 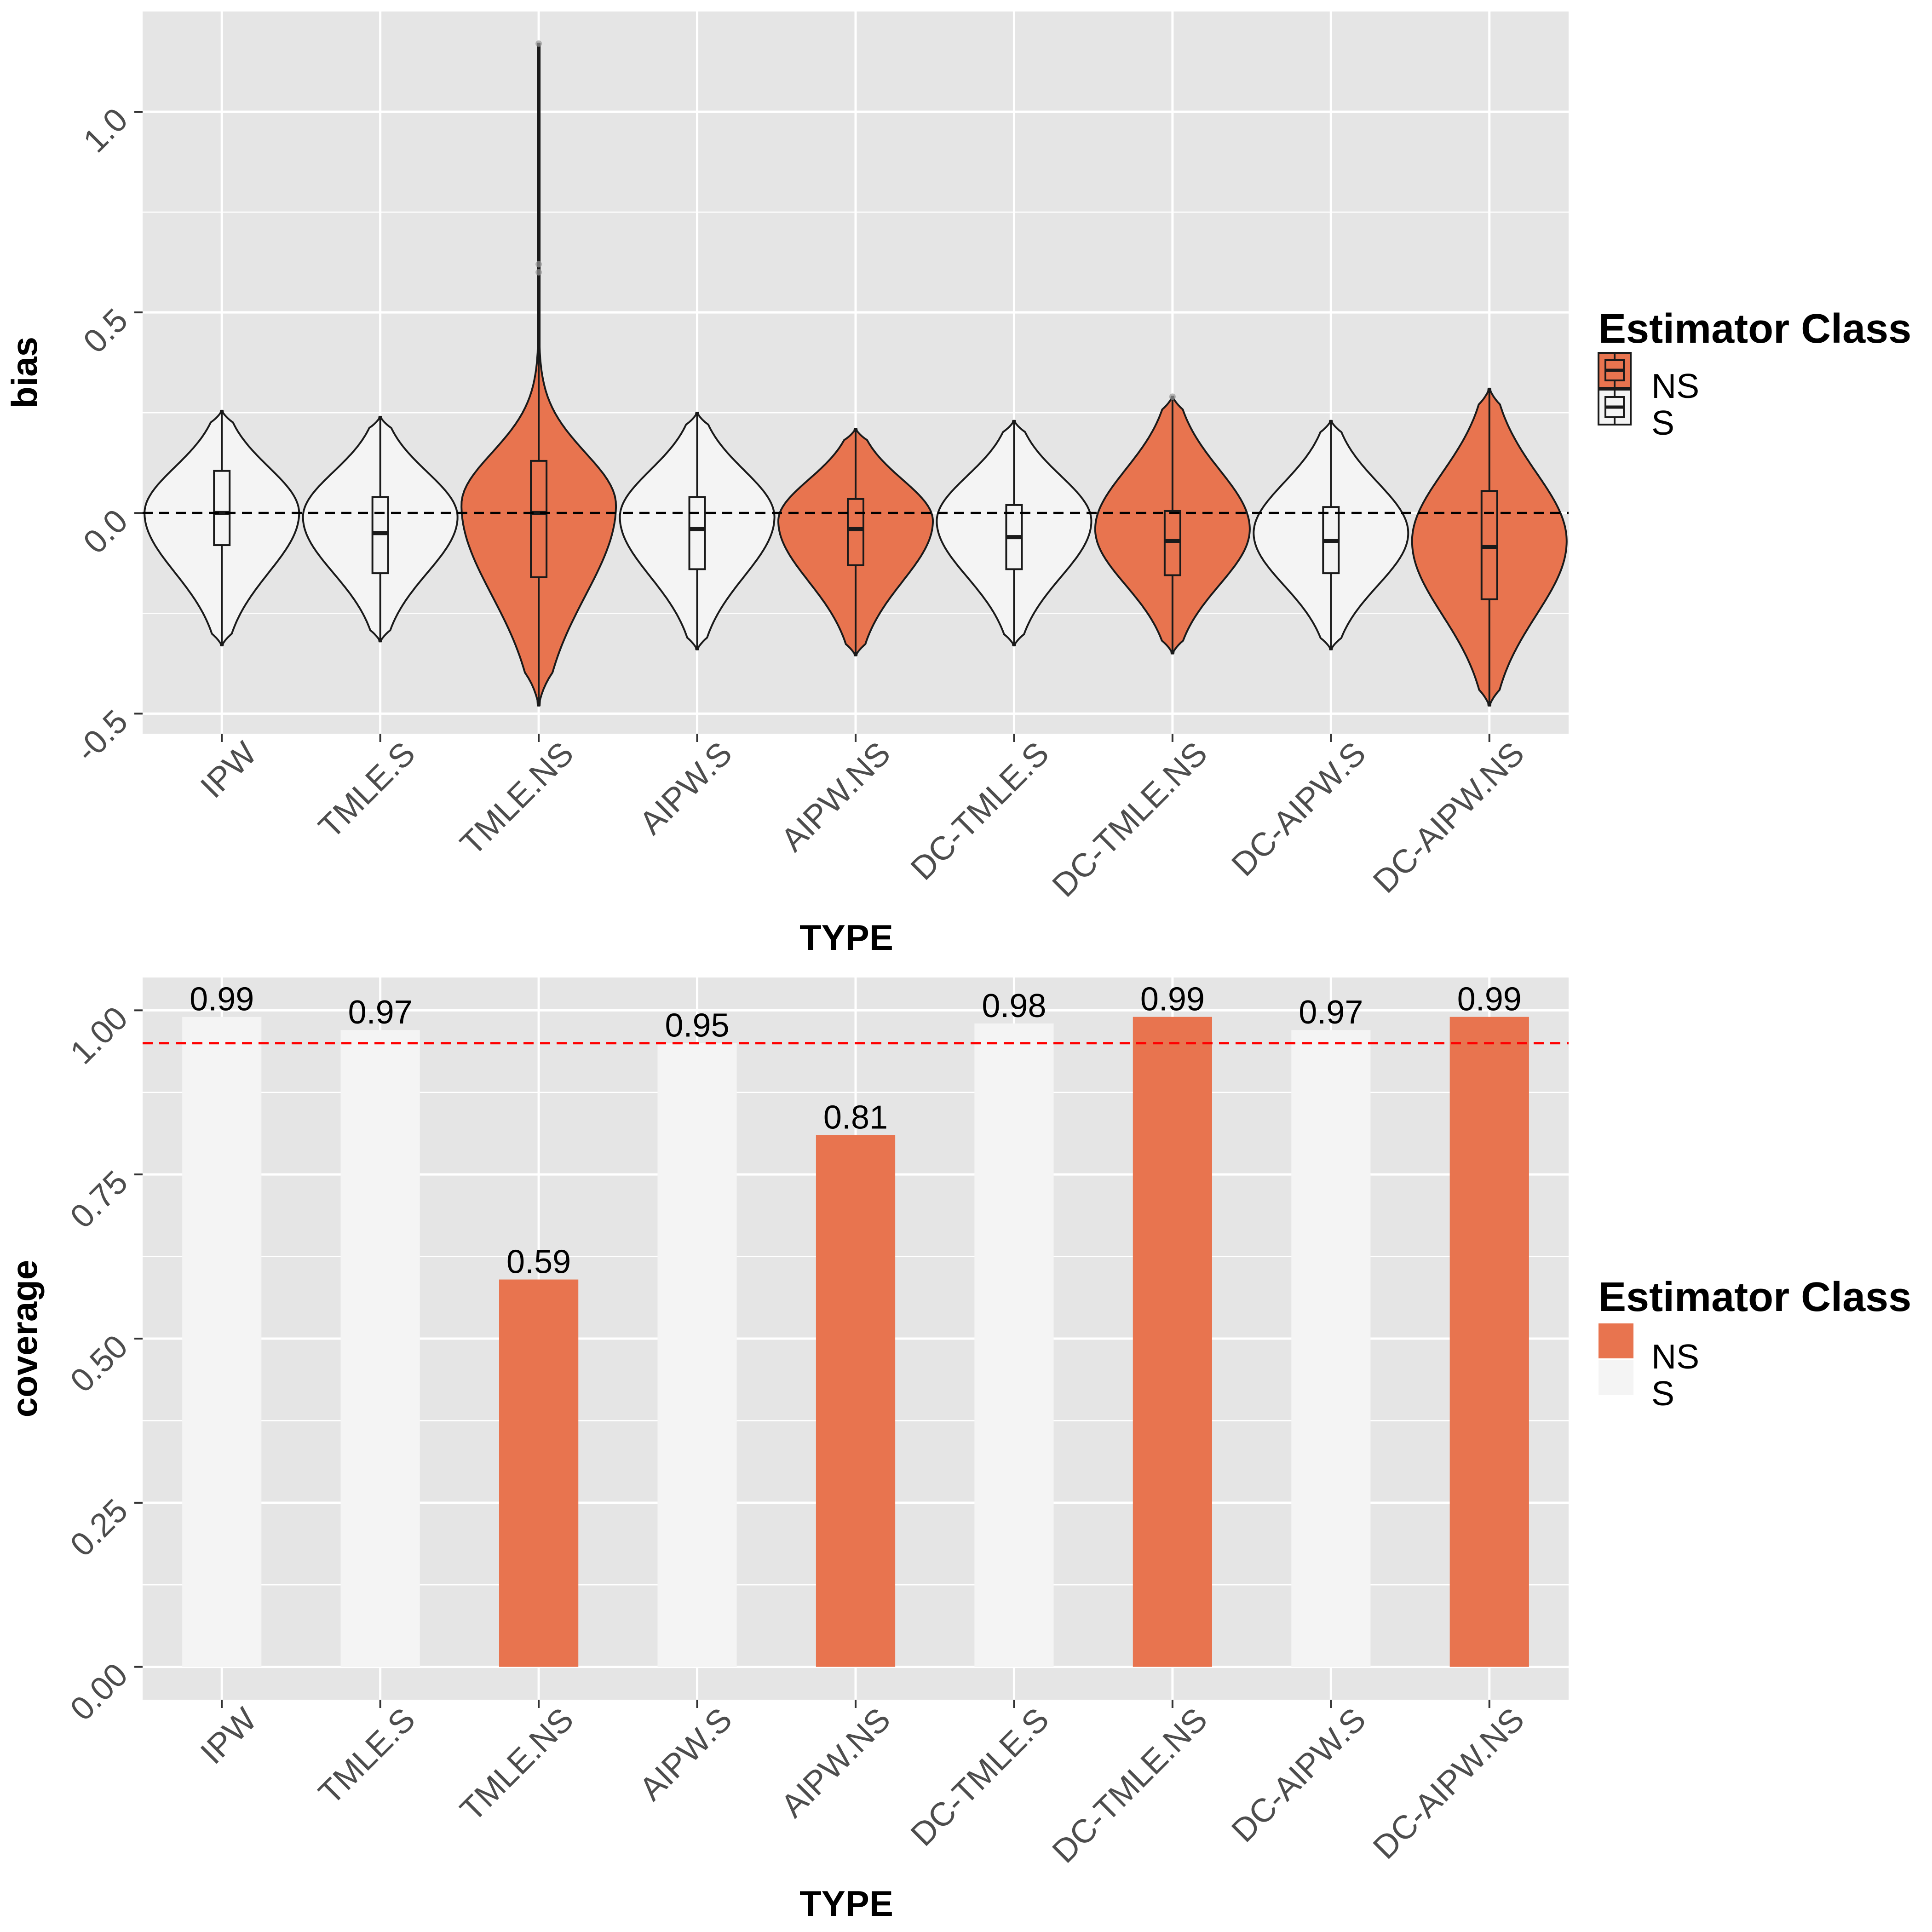 I want to click on legend-title-bias: Estimator Class, so click(x=1754, y=329).